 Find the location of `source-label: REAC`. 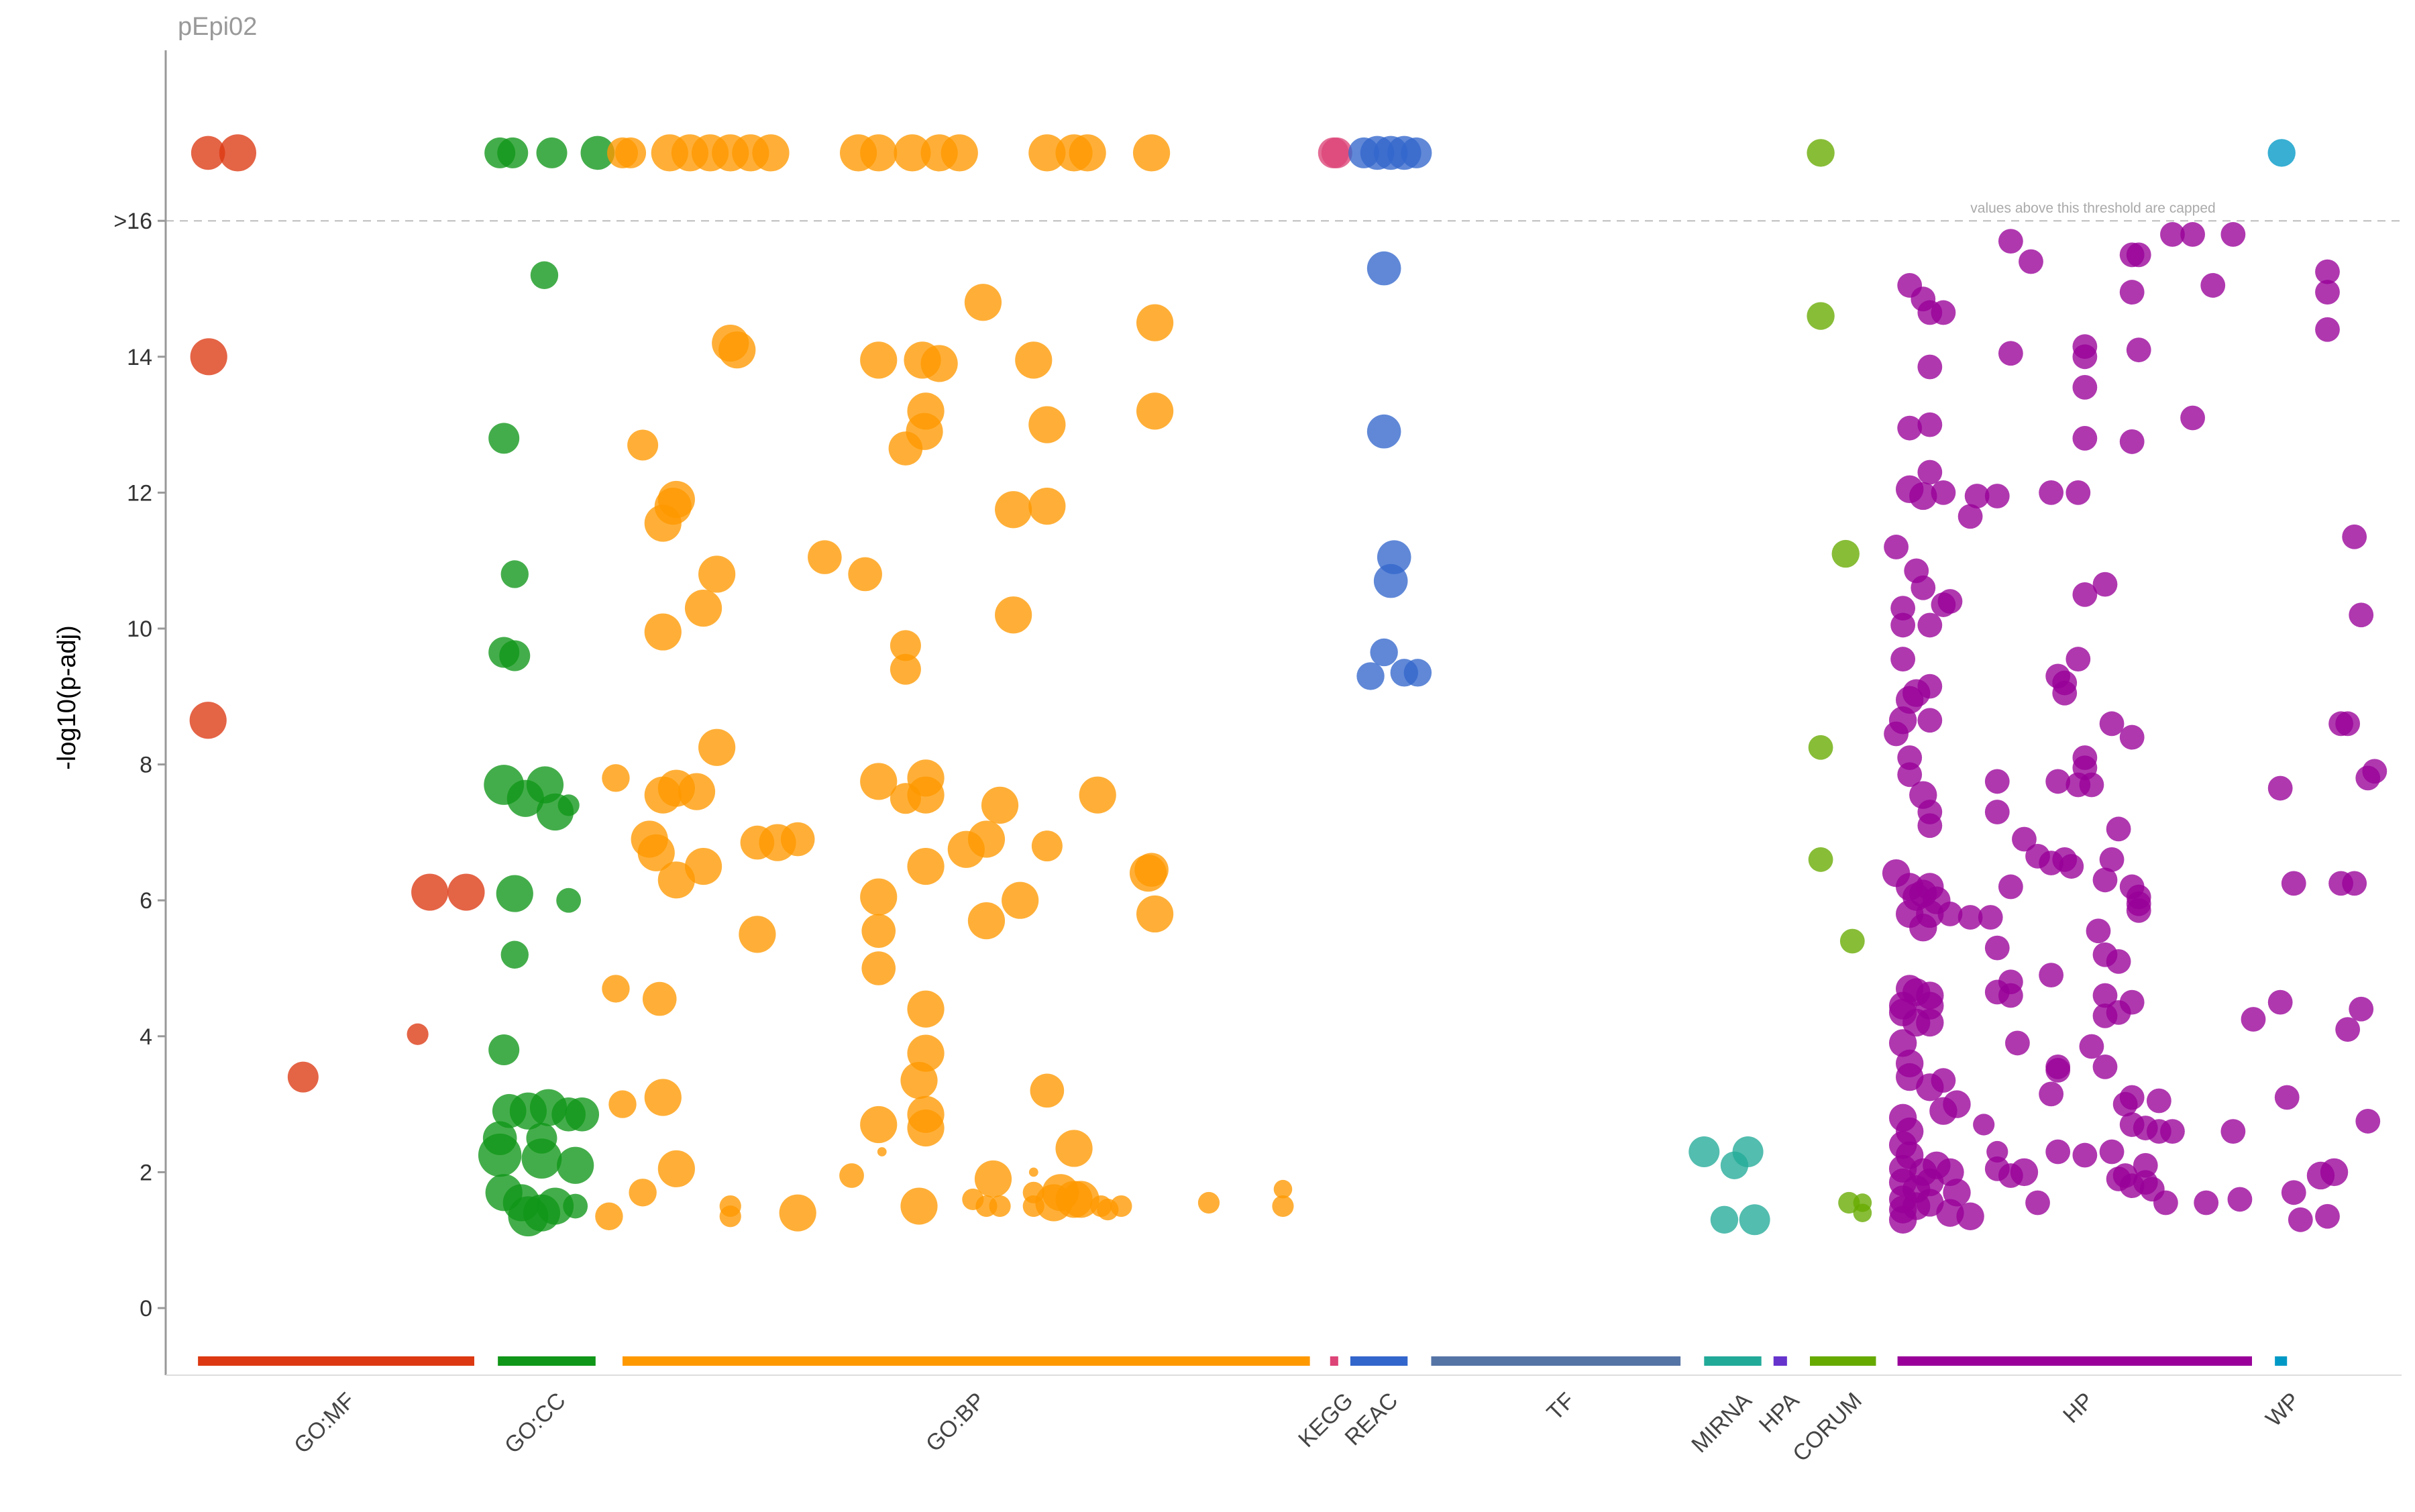

source-label: REAC is located at coordinates (1371, 1419).